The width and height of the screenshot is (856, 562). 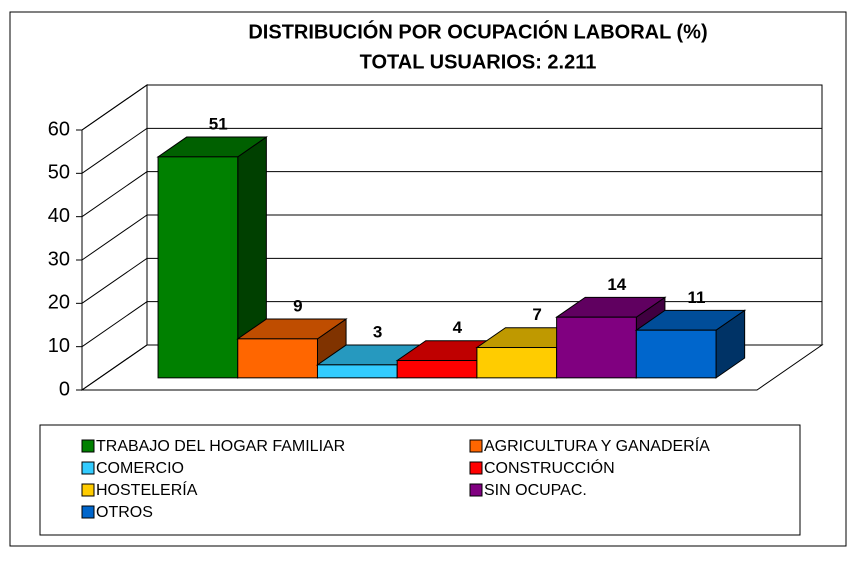 What do you see at coordinates (616, 284) in the screenshot?
I see `data-label: 14` at bounding box center [616, 284].